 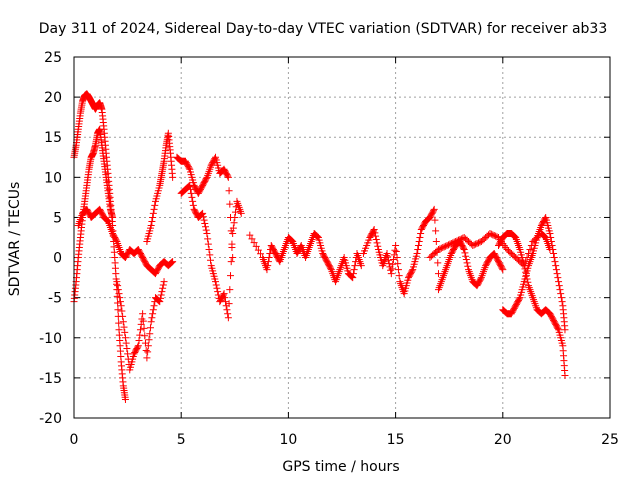 I want to click on x-axis-label: GPS time / hours, so click(x=340, y=467).